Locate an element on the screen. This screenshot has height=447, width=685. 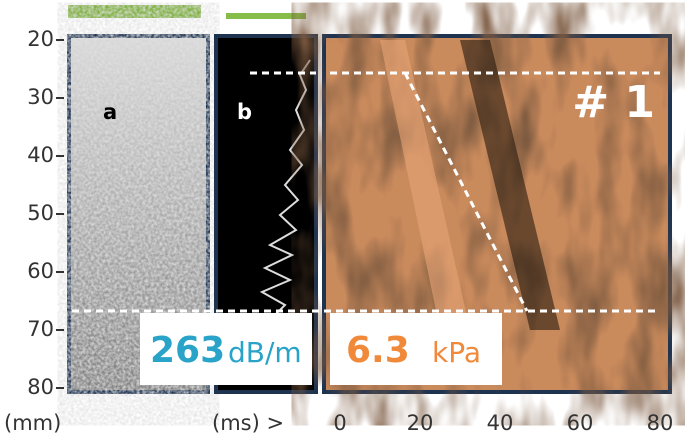
x-tick-label: 0 is located at coordinates (339, 423).